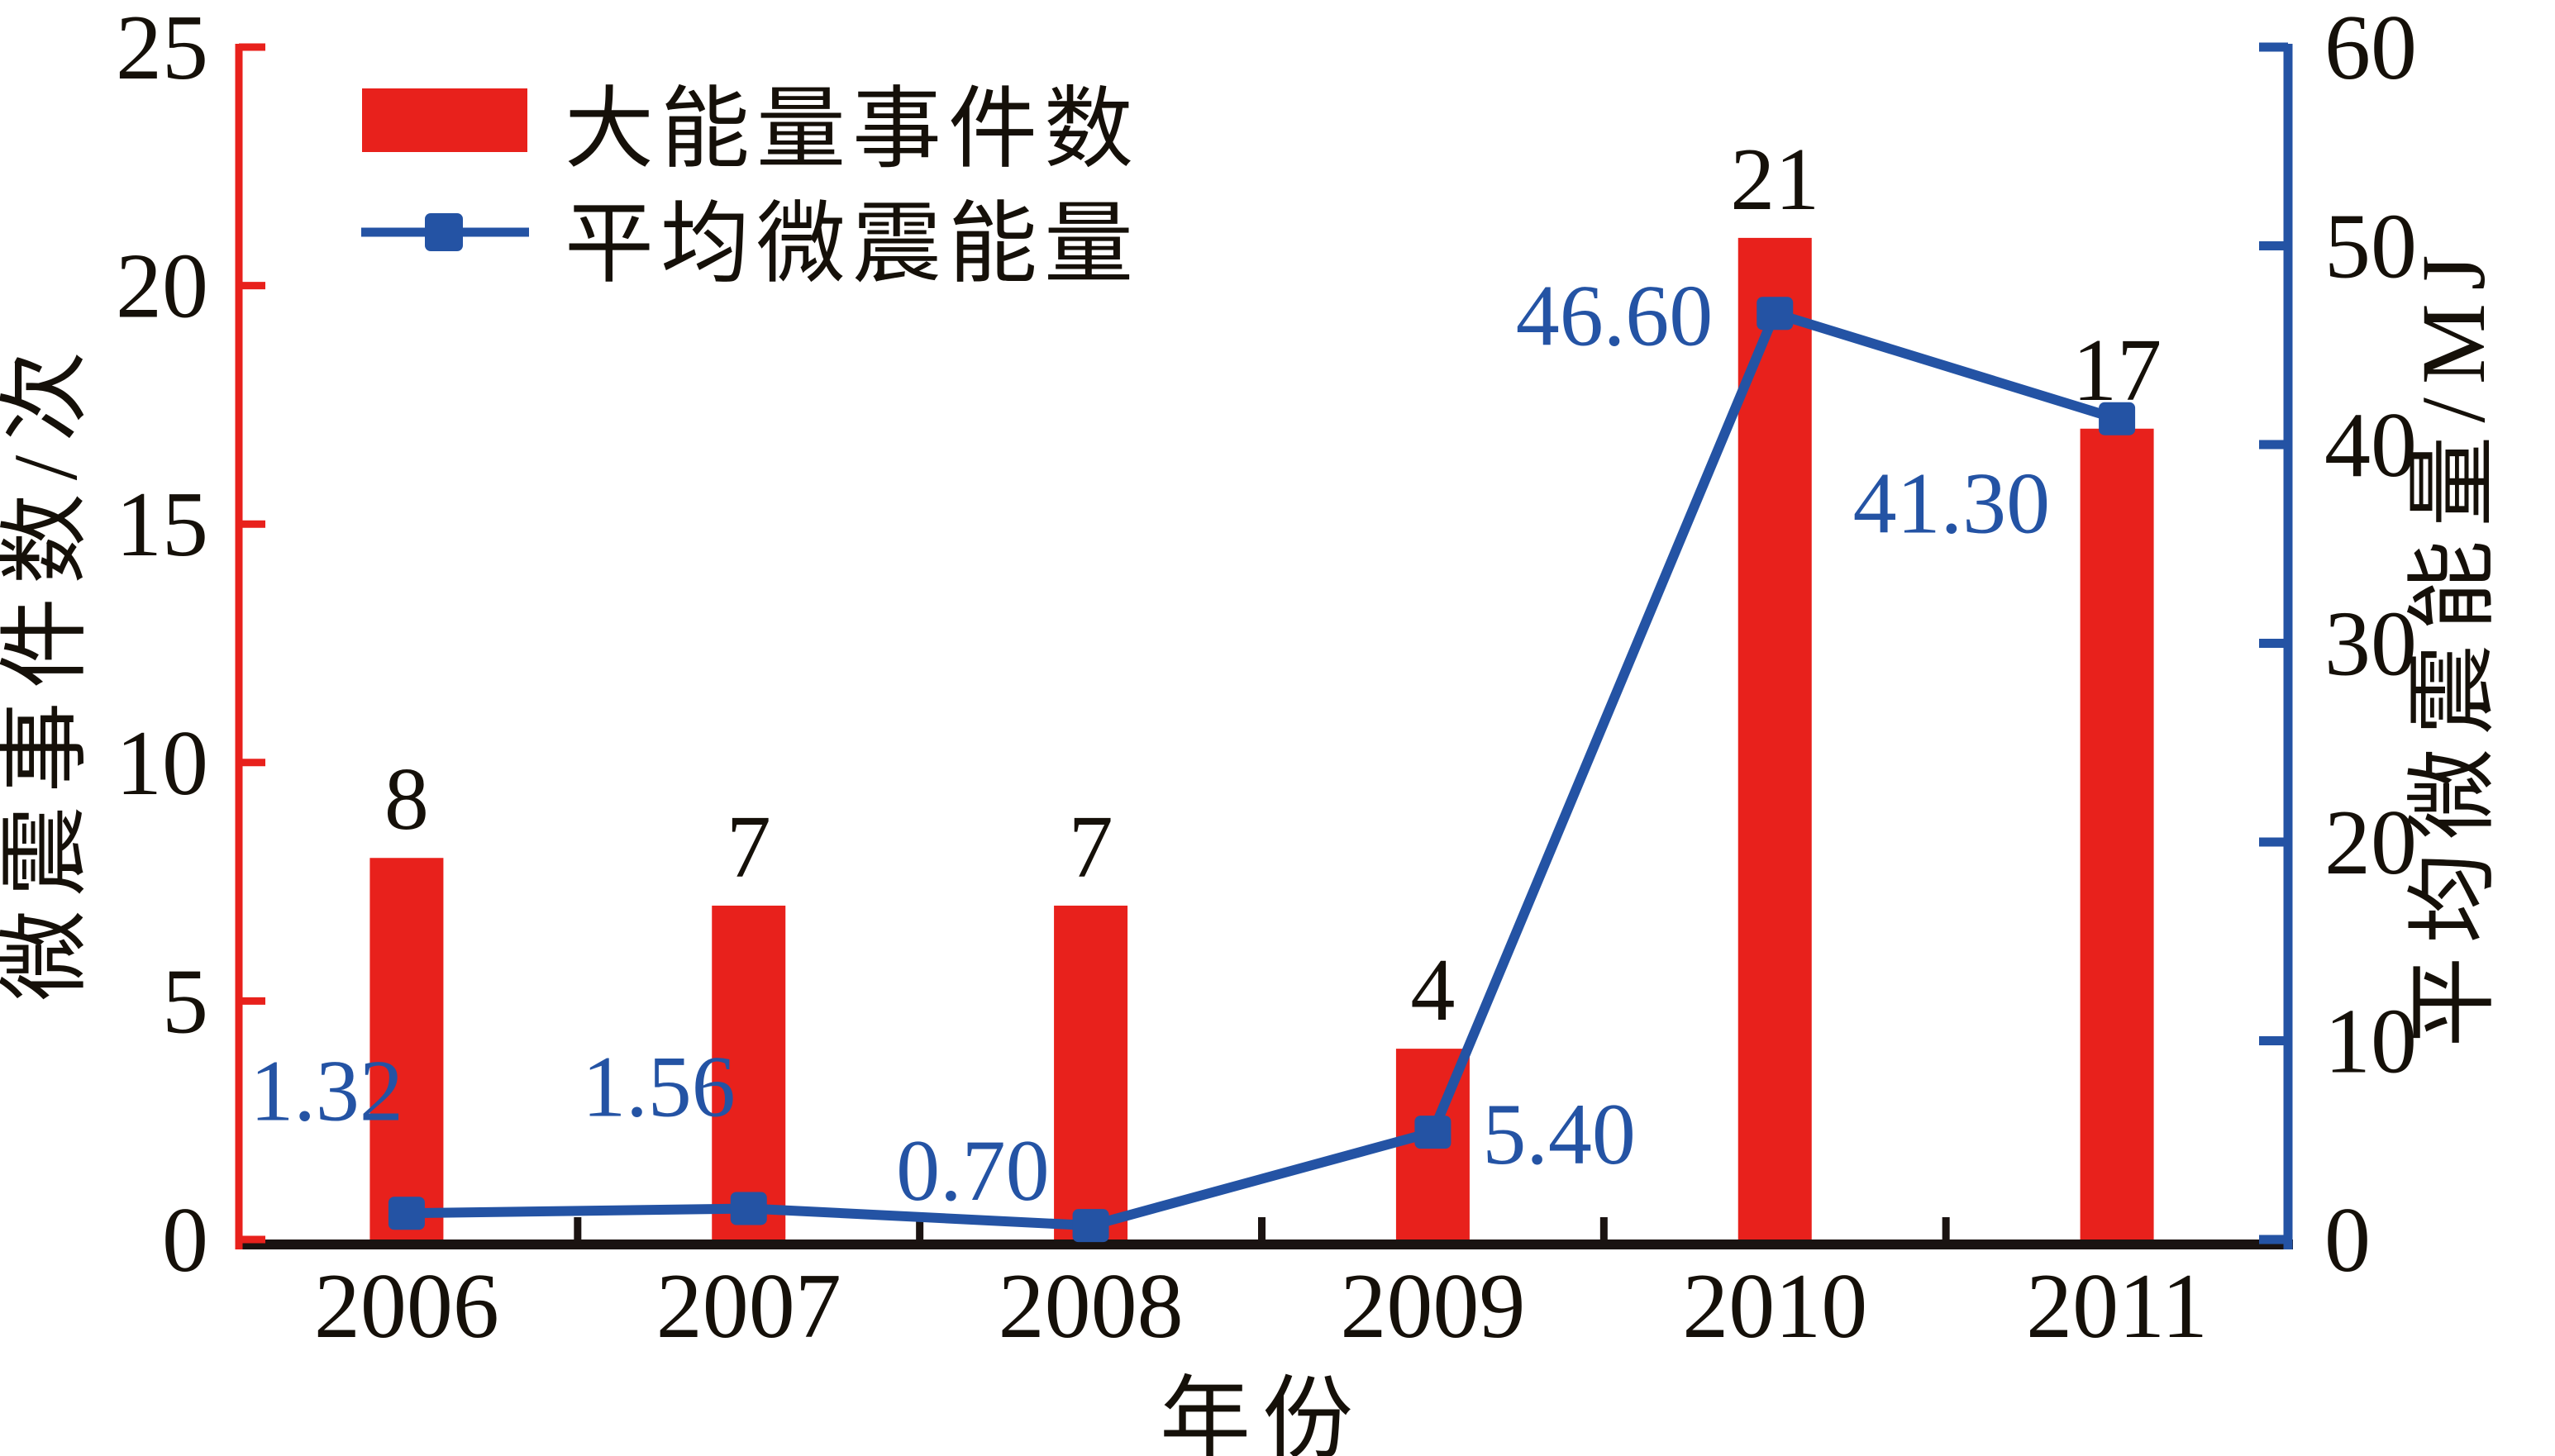 This screenshot has height=1456, width=2555. Describe the element at coordinates (1952, 503) in the screenshot. I see `line-value-label-2011: 41.30` at that location.